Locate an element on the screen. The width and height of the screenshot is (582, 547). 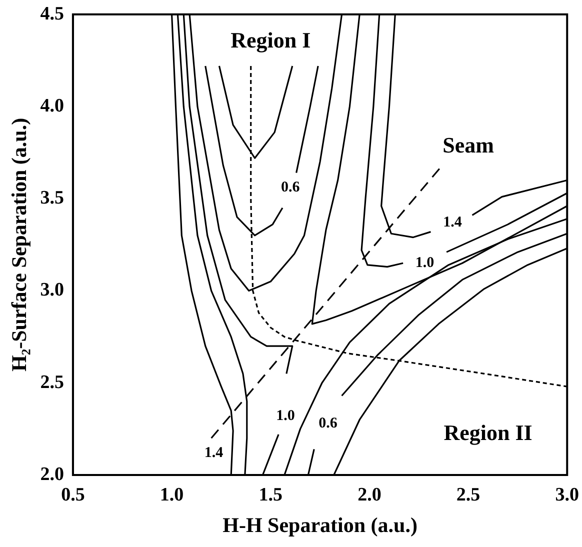
y-tick-label: 3.5 is located at coordinates (52, 198).